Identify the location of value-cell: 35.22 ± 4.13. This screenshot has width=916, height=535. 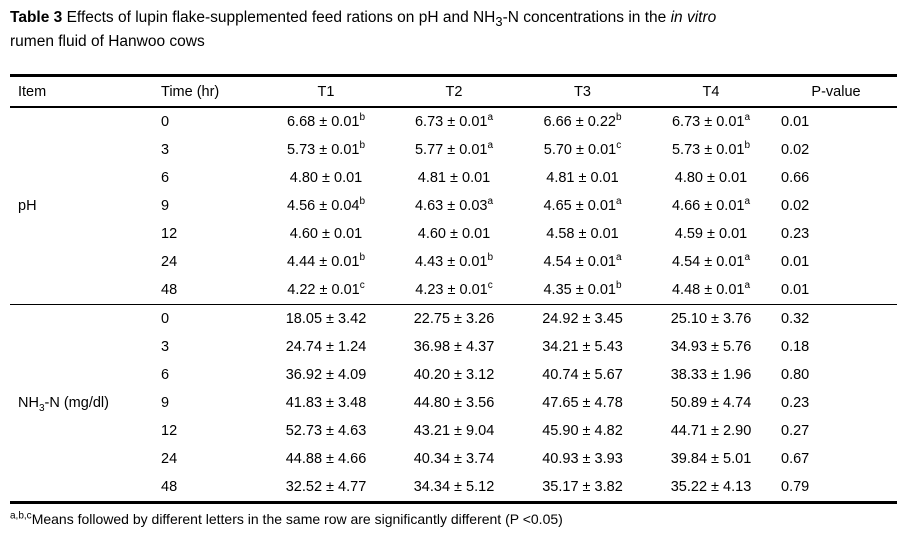
(711, 487).